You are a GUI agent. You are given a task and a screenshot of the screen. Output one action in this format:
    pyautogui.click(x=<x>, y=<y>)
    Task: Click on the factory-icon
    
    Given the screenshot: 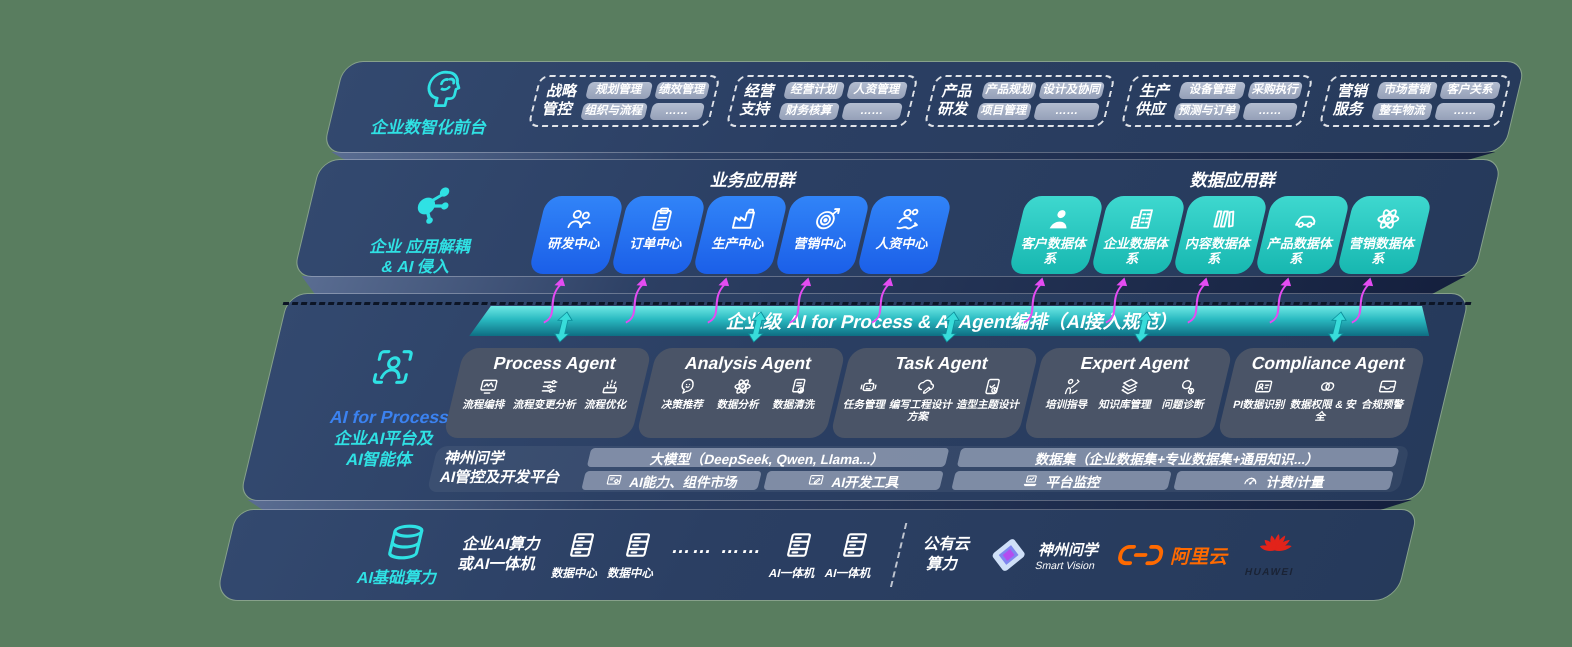 What is the action you would take?
    pyautogui.click(x=744, y=219)
    